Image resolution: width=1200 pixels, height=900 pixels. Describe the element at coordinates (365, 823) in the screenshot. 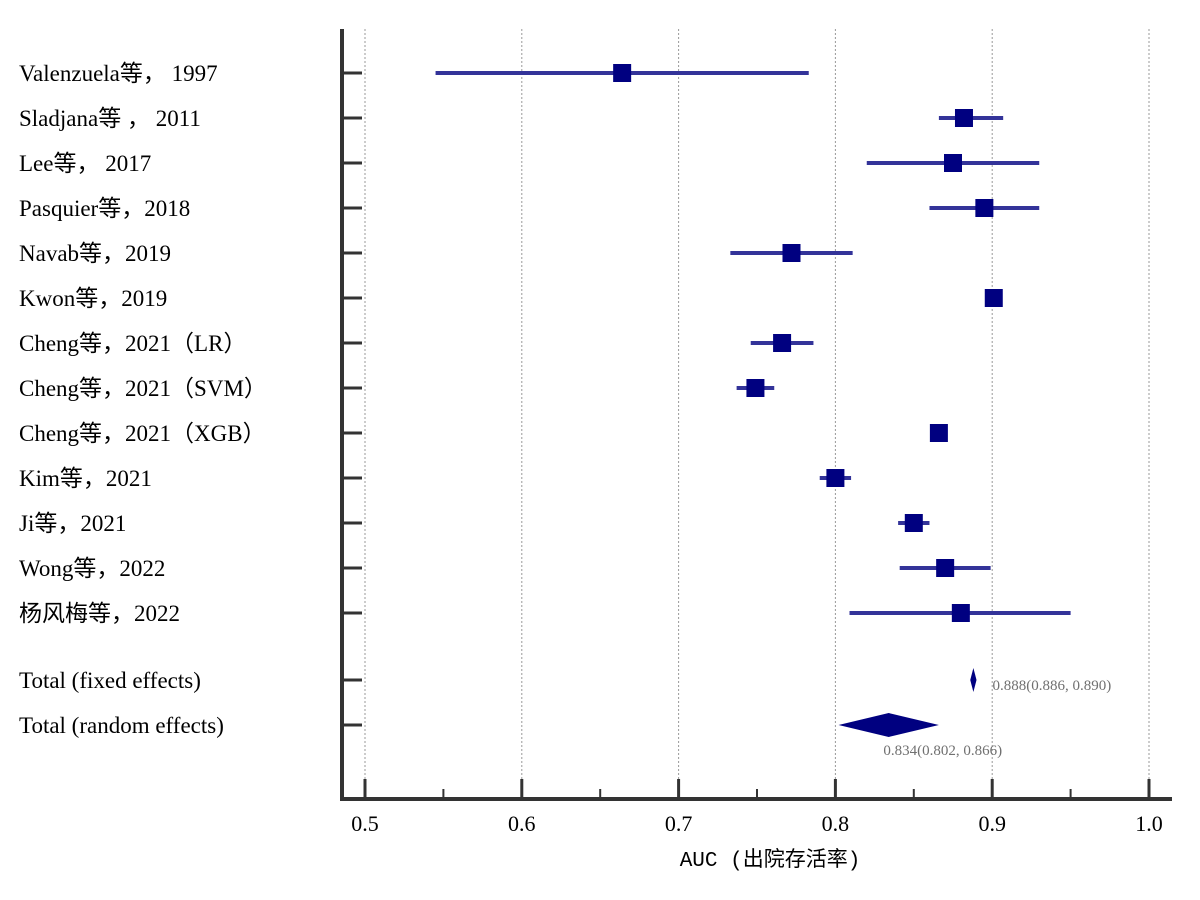

I see `x-tick-label-0.5: 0.5` at that location.